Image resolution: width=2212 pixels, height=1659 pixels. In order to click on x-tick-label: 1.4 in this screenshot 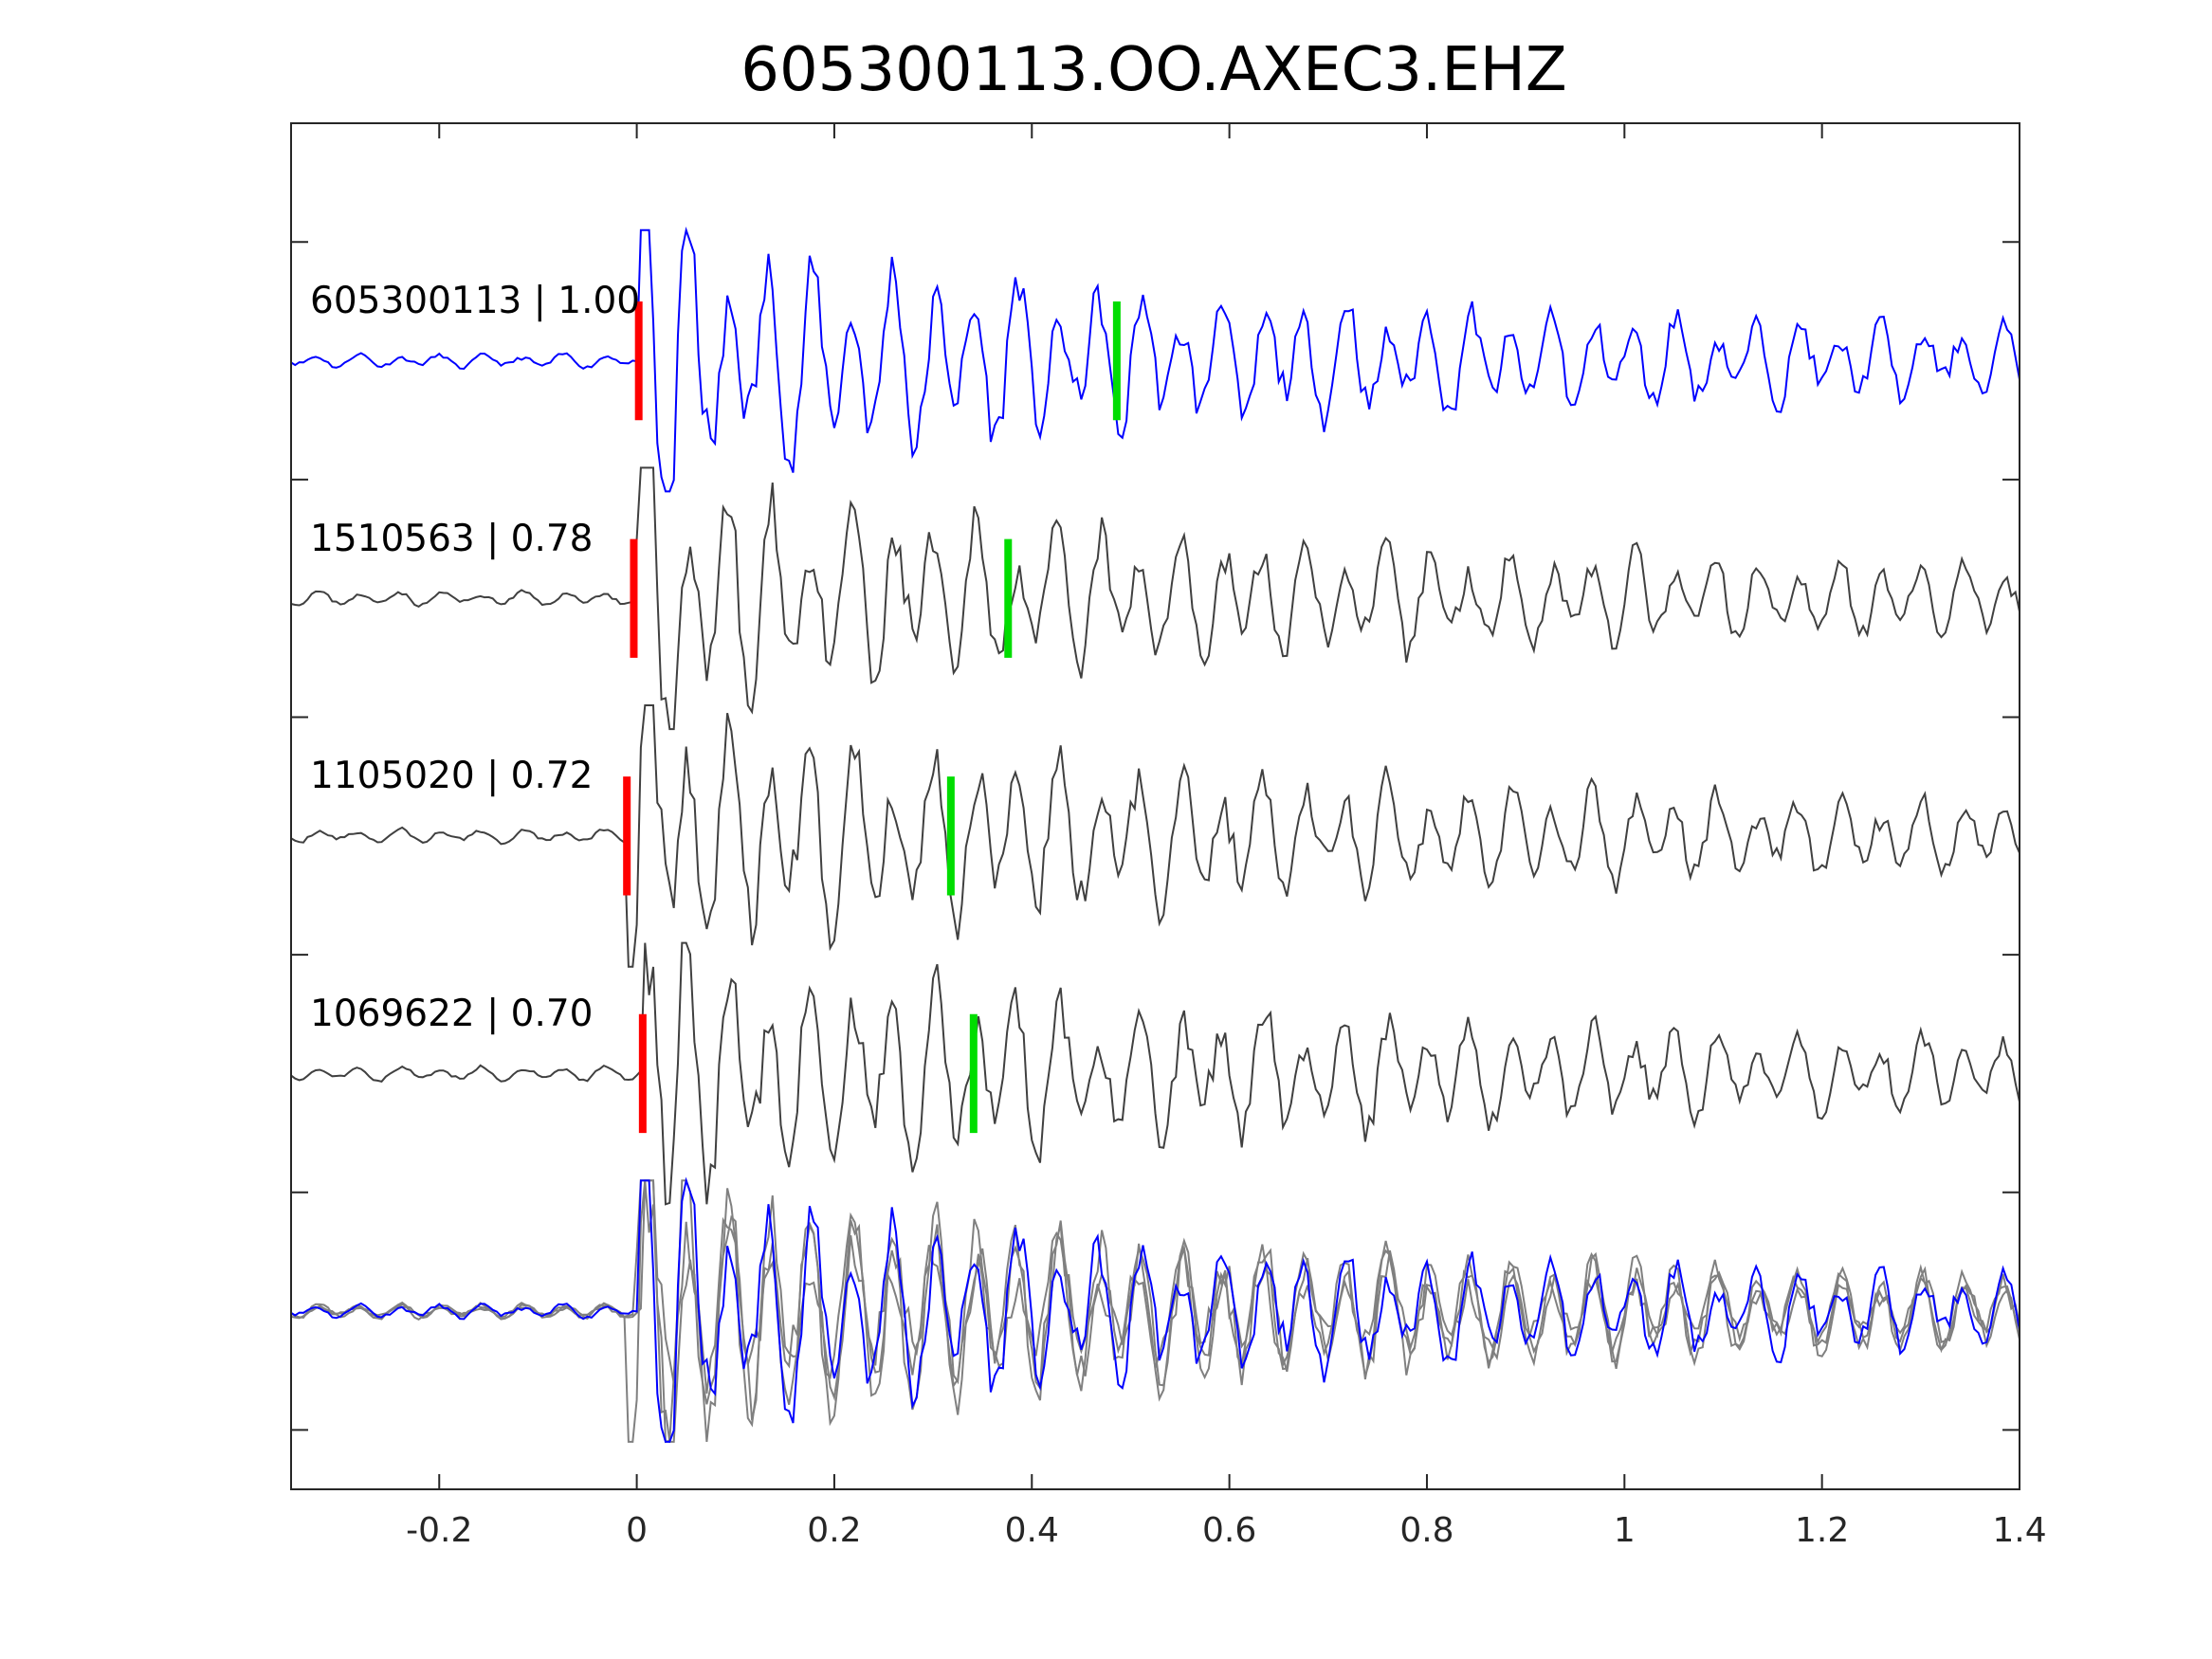, I will do `click(2019, 1530)`.